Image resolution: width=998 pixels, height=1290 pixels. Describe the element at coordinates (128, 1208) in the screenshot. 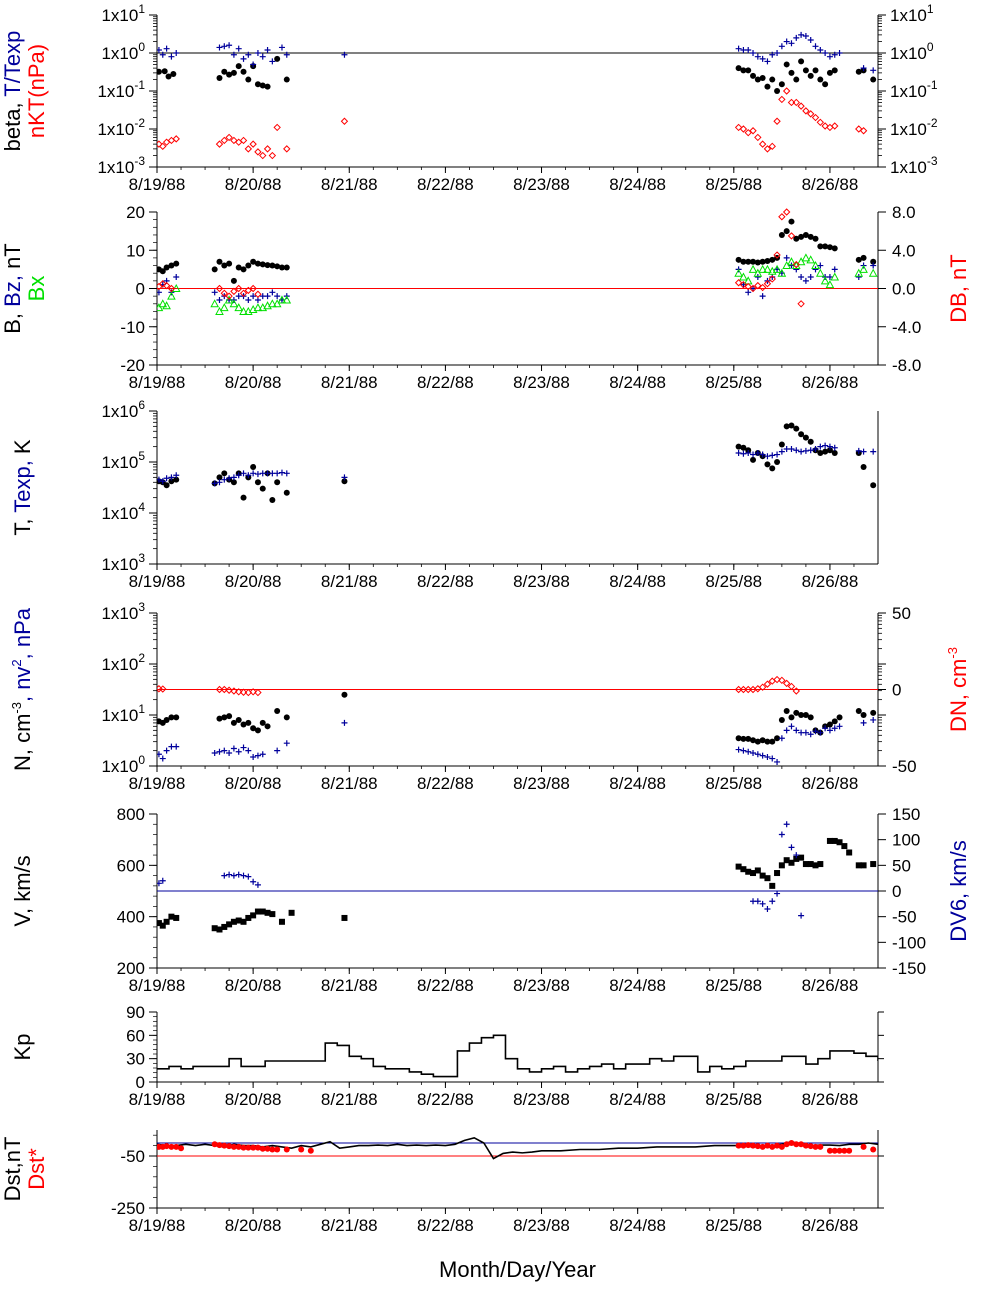

I see `y-tick-label: -250` at that location.